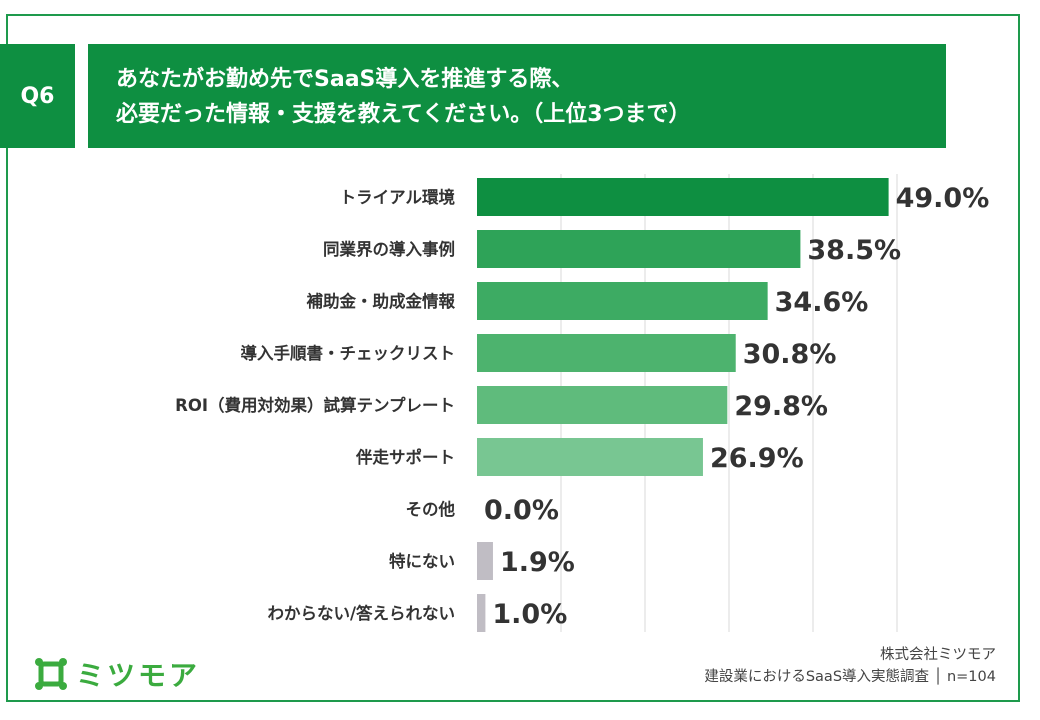  Describe the element at coordinates (850, 666) in the screenshot. I see `credit-block: 株式会社ミツモア 建設業におけるSaaS導入実態調査 │ n=104` at that location.